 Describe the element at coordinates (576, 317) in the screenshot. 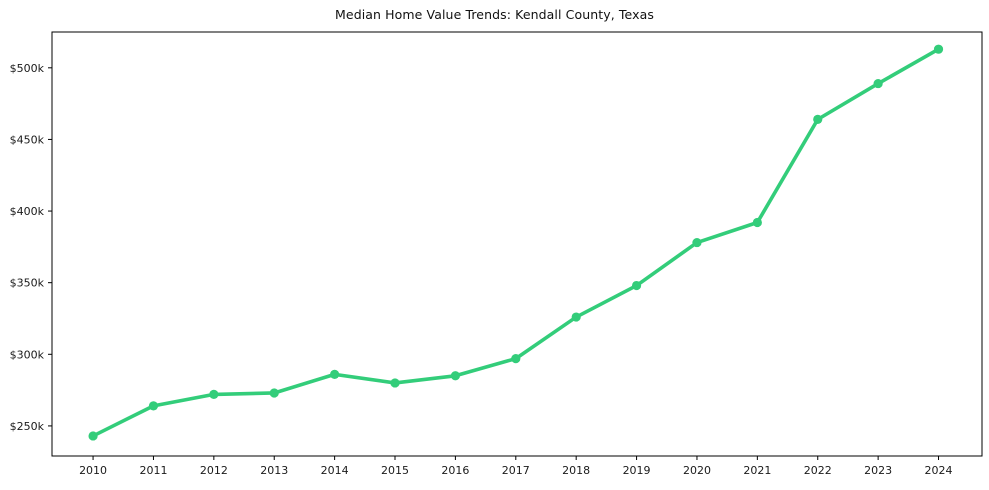

I see `data-point-2018` at that location.